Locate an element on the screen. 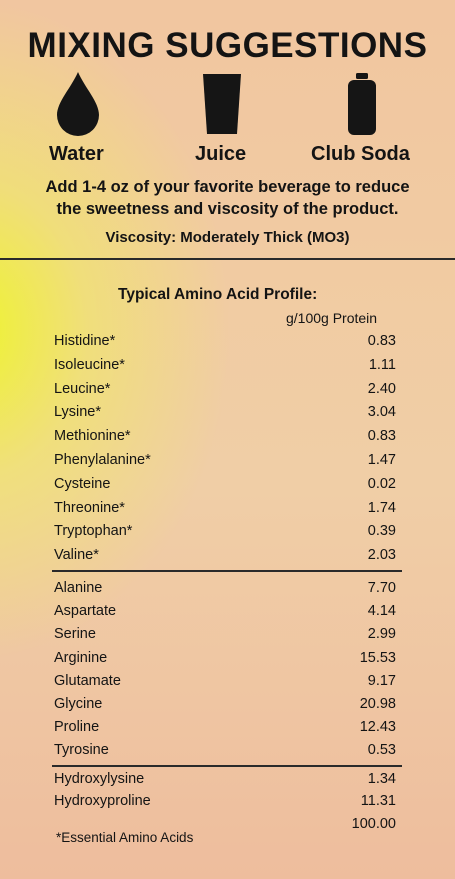  table-row: Threonine* 1.74 is located at coordinates (224, 508).